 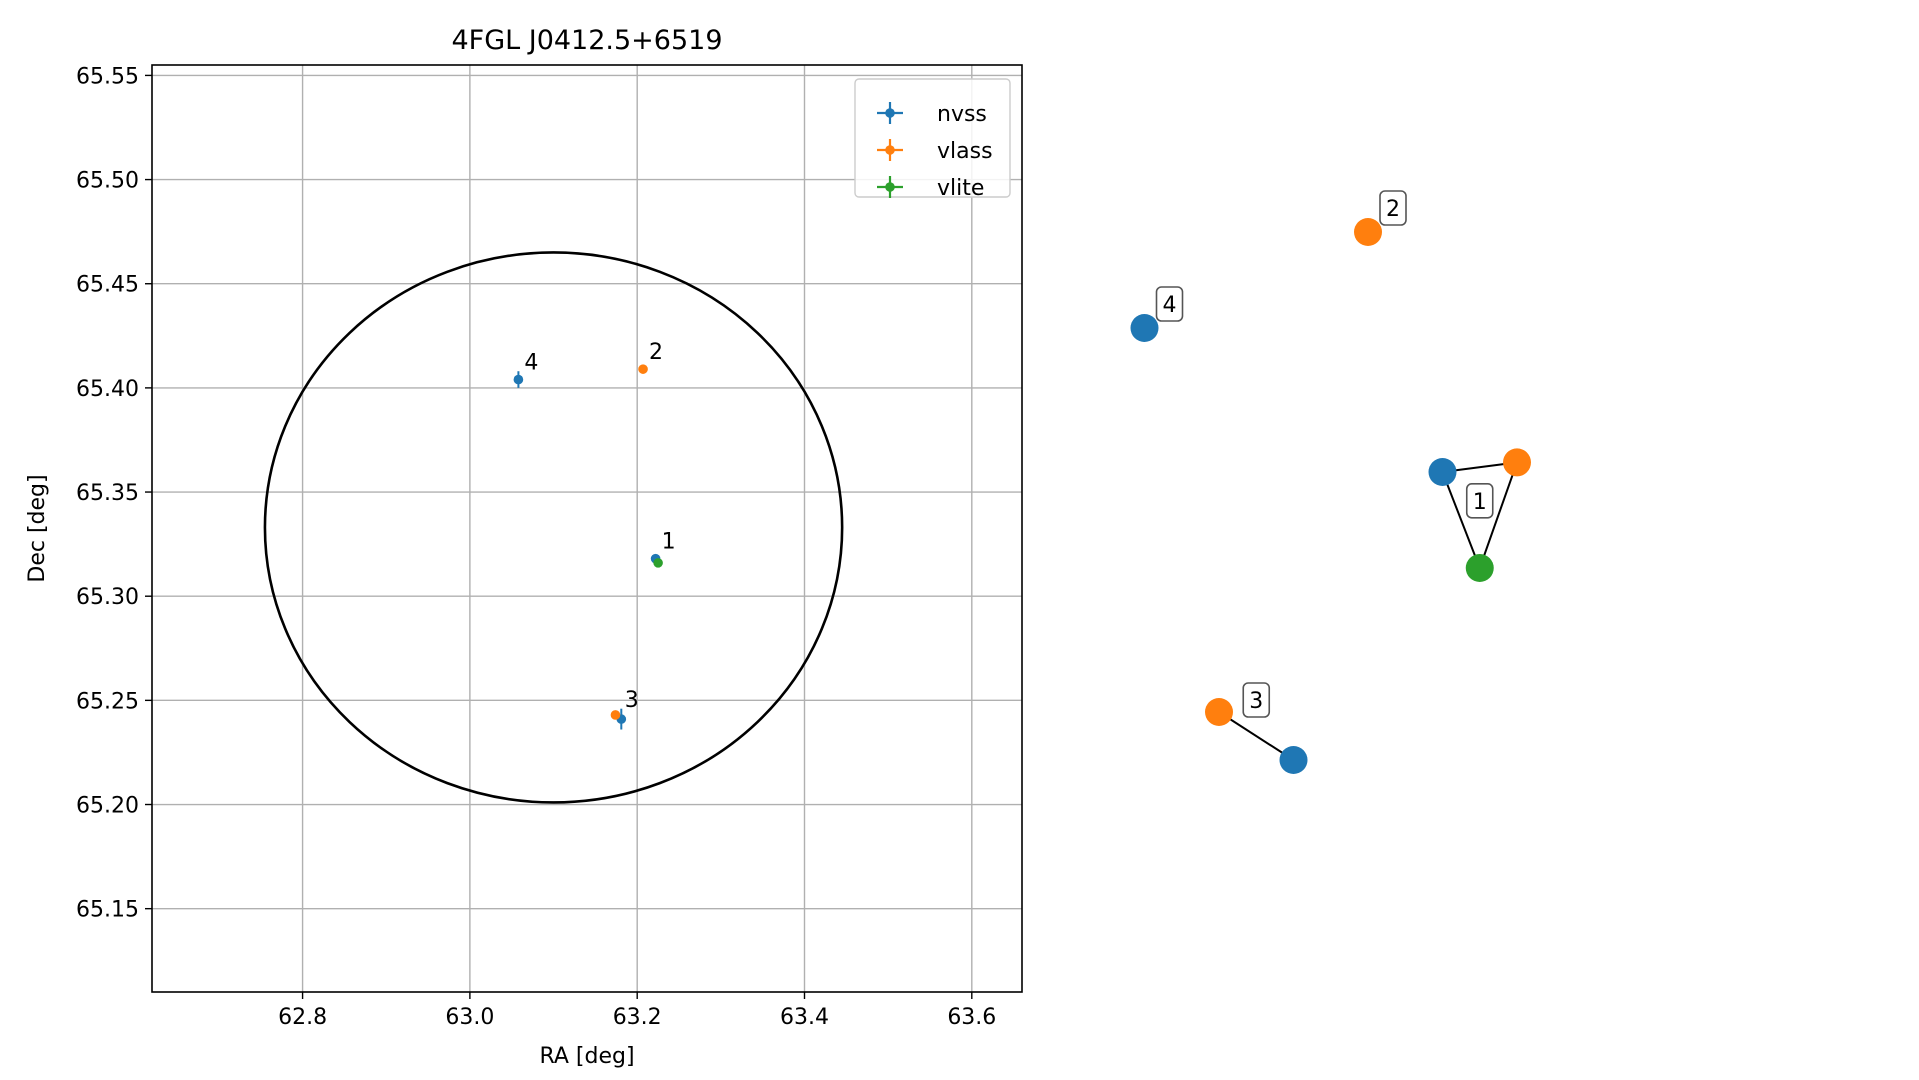 I want to click on graph-labels: 1 2 3 4, so click(x=1324, y=454).